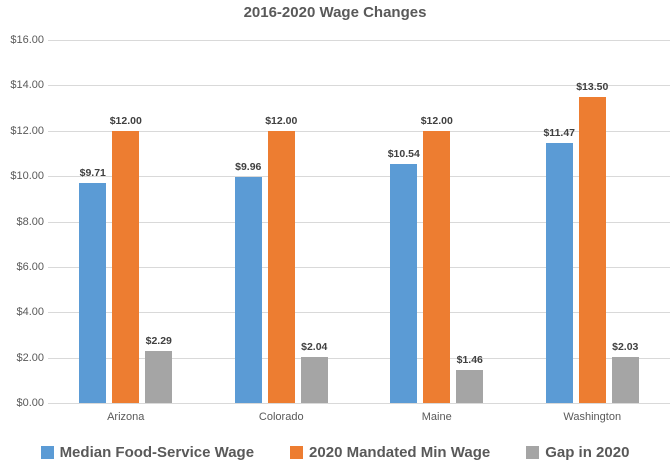  Describe the element at coordinates (157, 452) in the screenshot. I see `legend-label: Median Food-Service Wage` at that location.